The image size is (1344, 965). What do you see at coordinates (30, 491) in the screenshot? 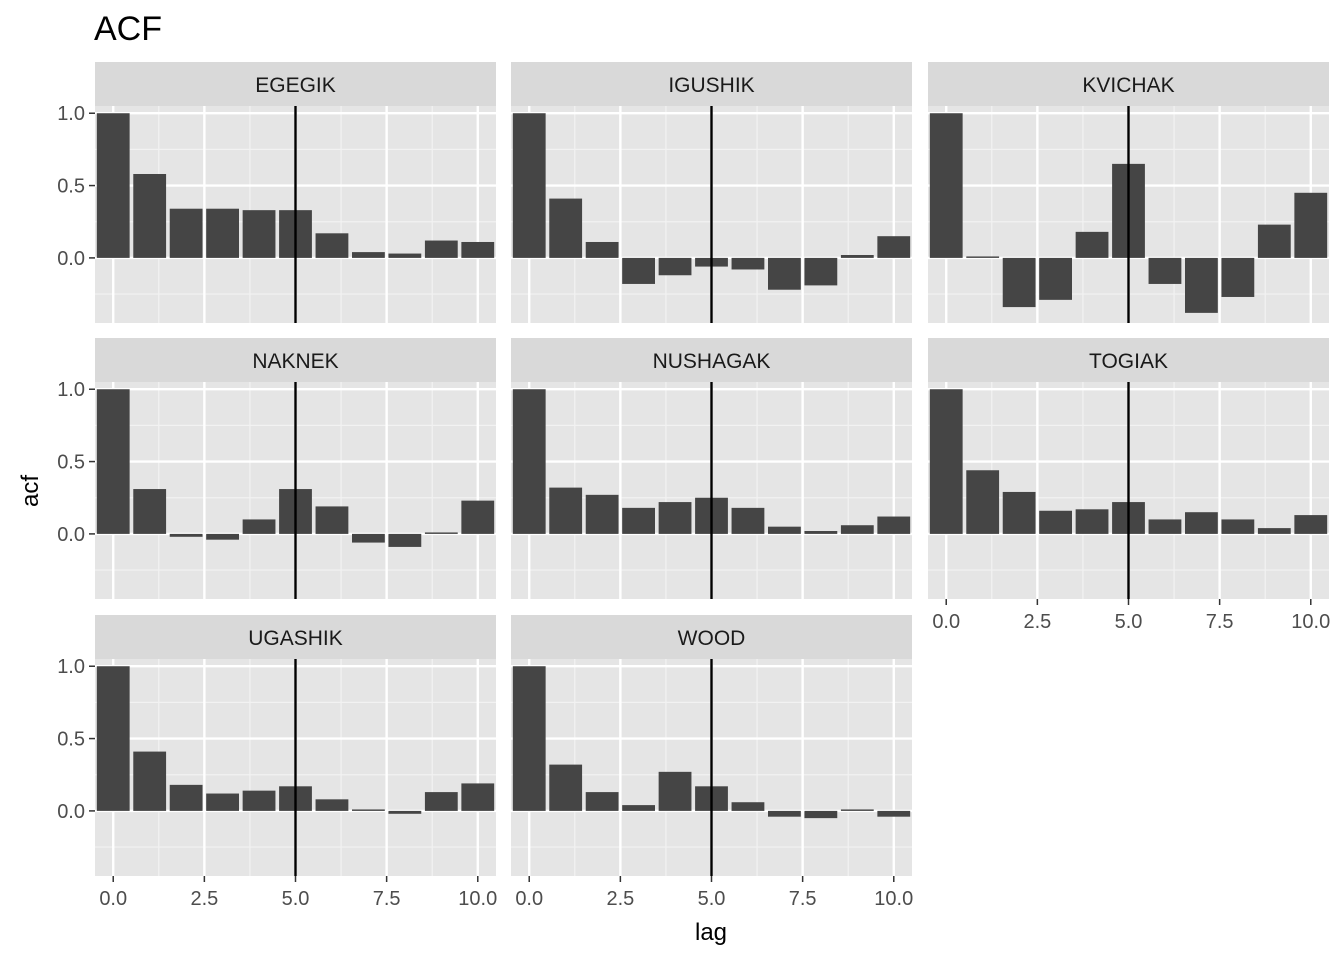
I see `y-axis-label: acf` at bounding box center [30, 491].